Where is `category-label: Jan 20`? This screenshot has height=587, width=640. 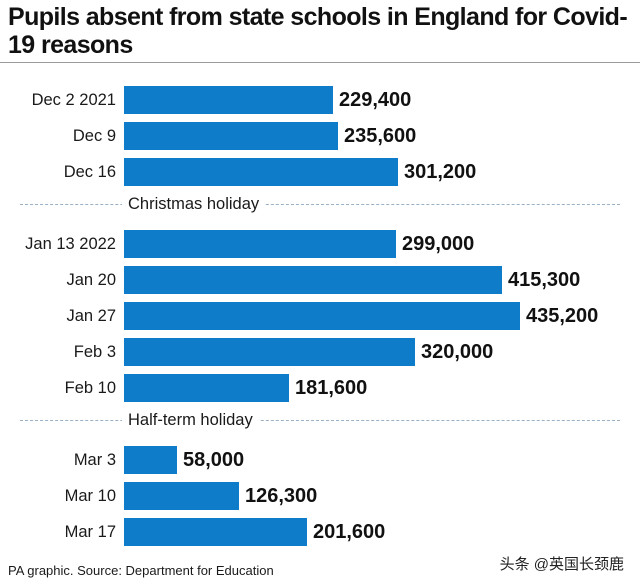 category-label: Jan 20 is located at coordinates (91, 280).